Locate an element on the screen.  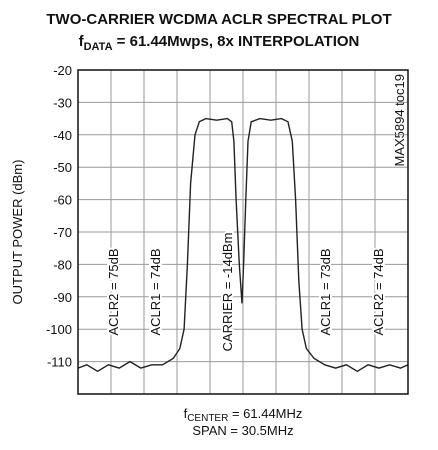
y-tick-label: -90 is located at coordinates (62, 297).